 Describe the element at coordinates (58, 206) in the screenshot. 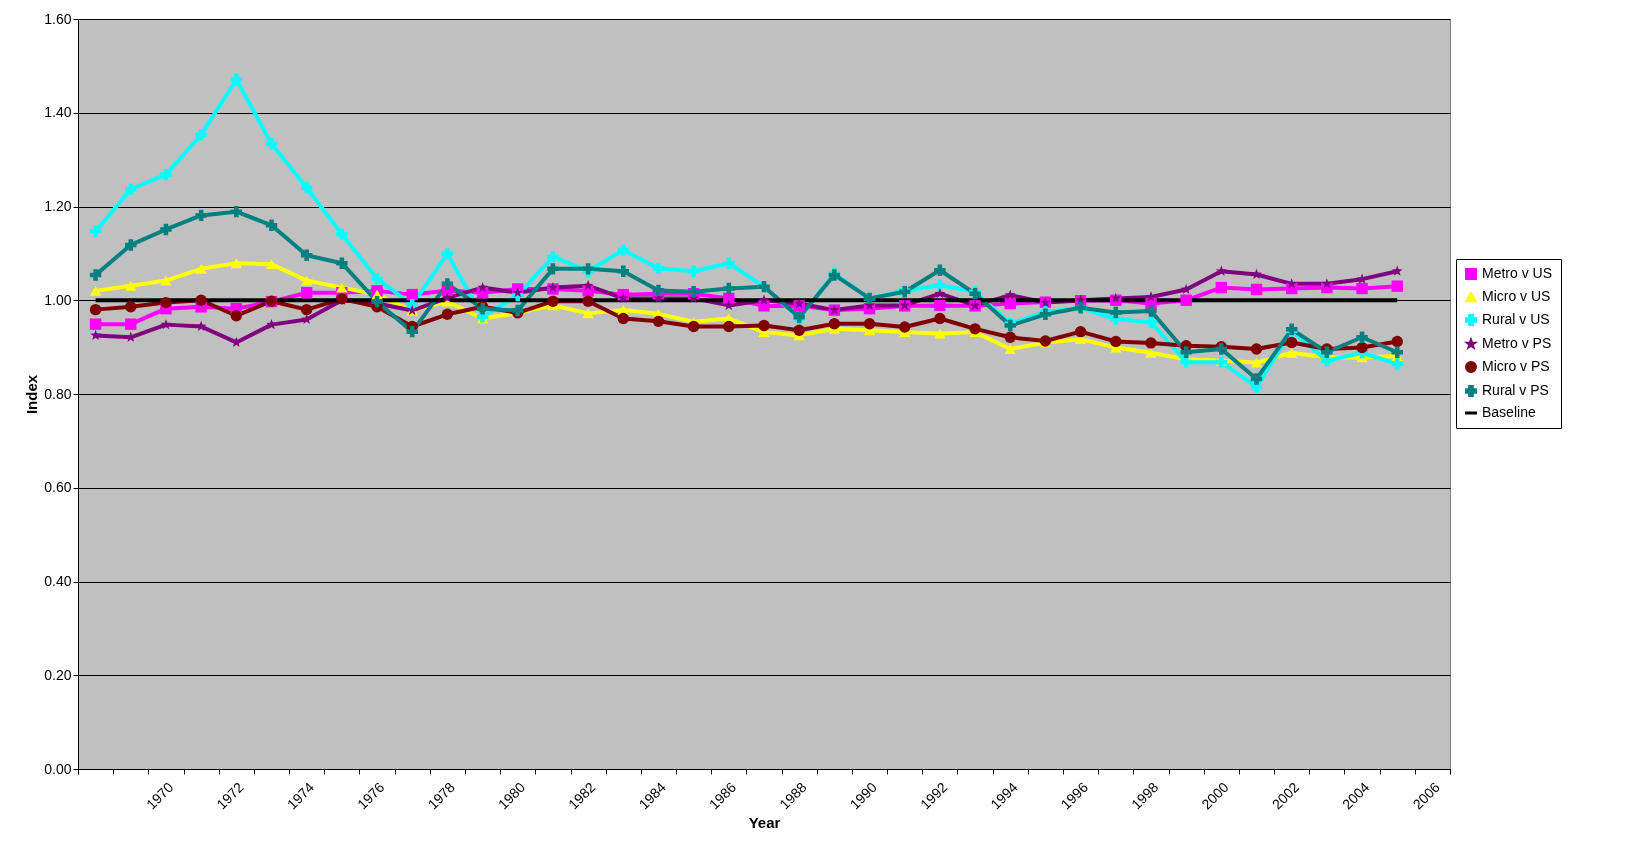

I see `y-tick-label: 1.20` at that location.